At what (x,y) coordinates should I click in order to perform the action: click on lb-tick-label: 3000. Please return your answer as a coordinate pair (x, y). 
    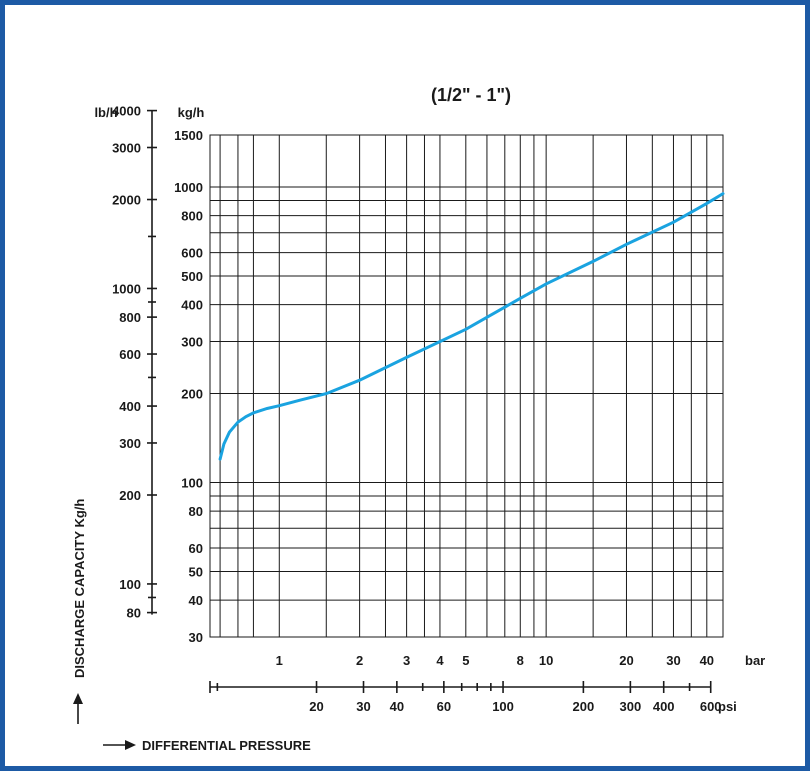
    Looking at the image, I should click on (126, 147).